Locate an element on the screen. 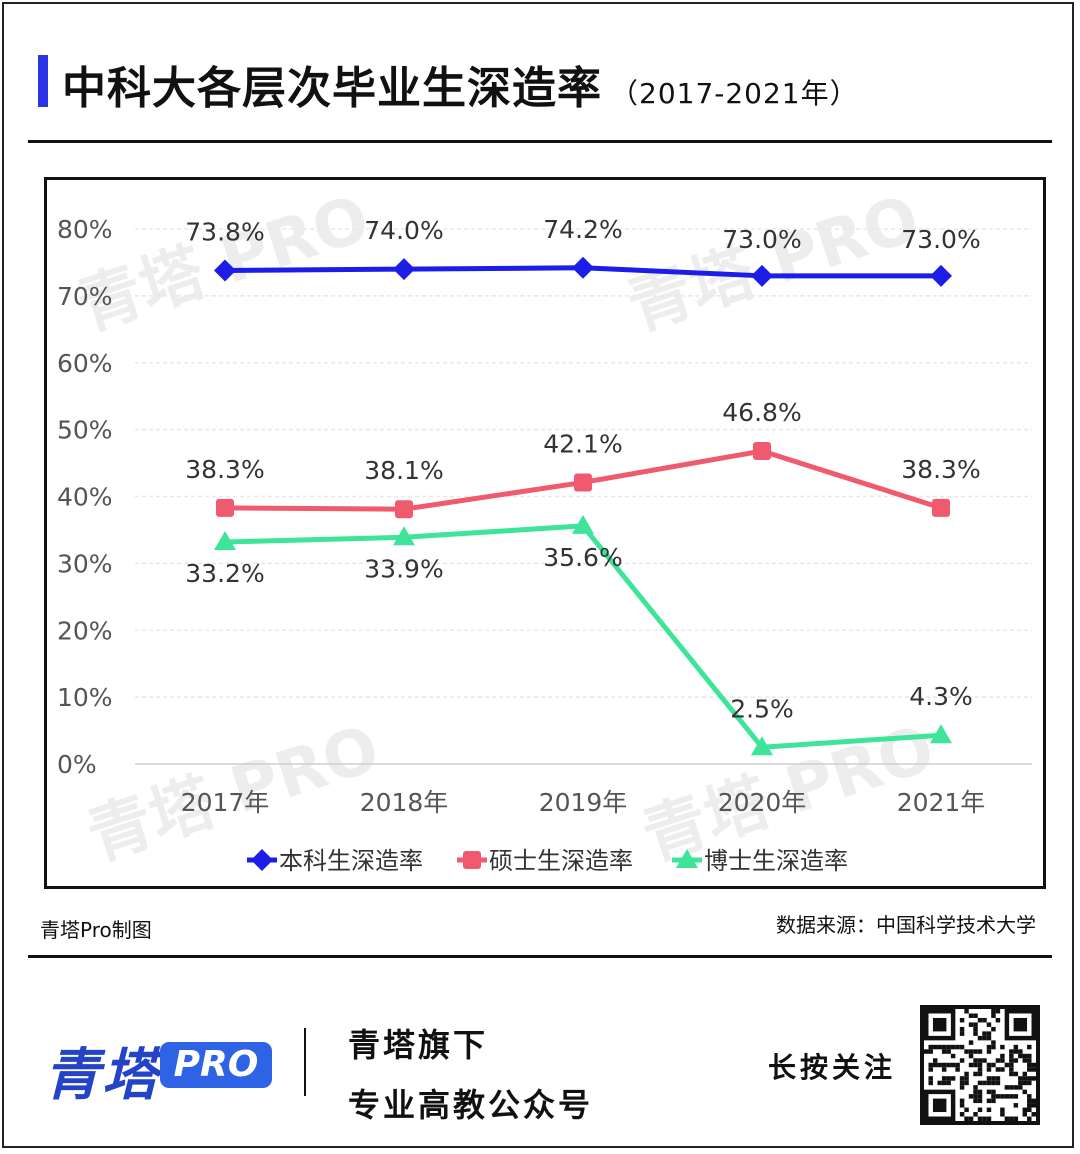  y-tick-label: 60% is located at coordinates (85, 363).